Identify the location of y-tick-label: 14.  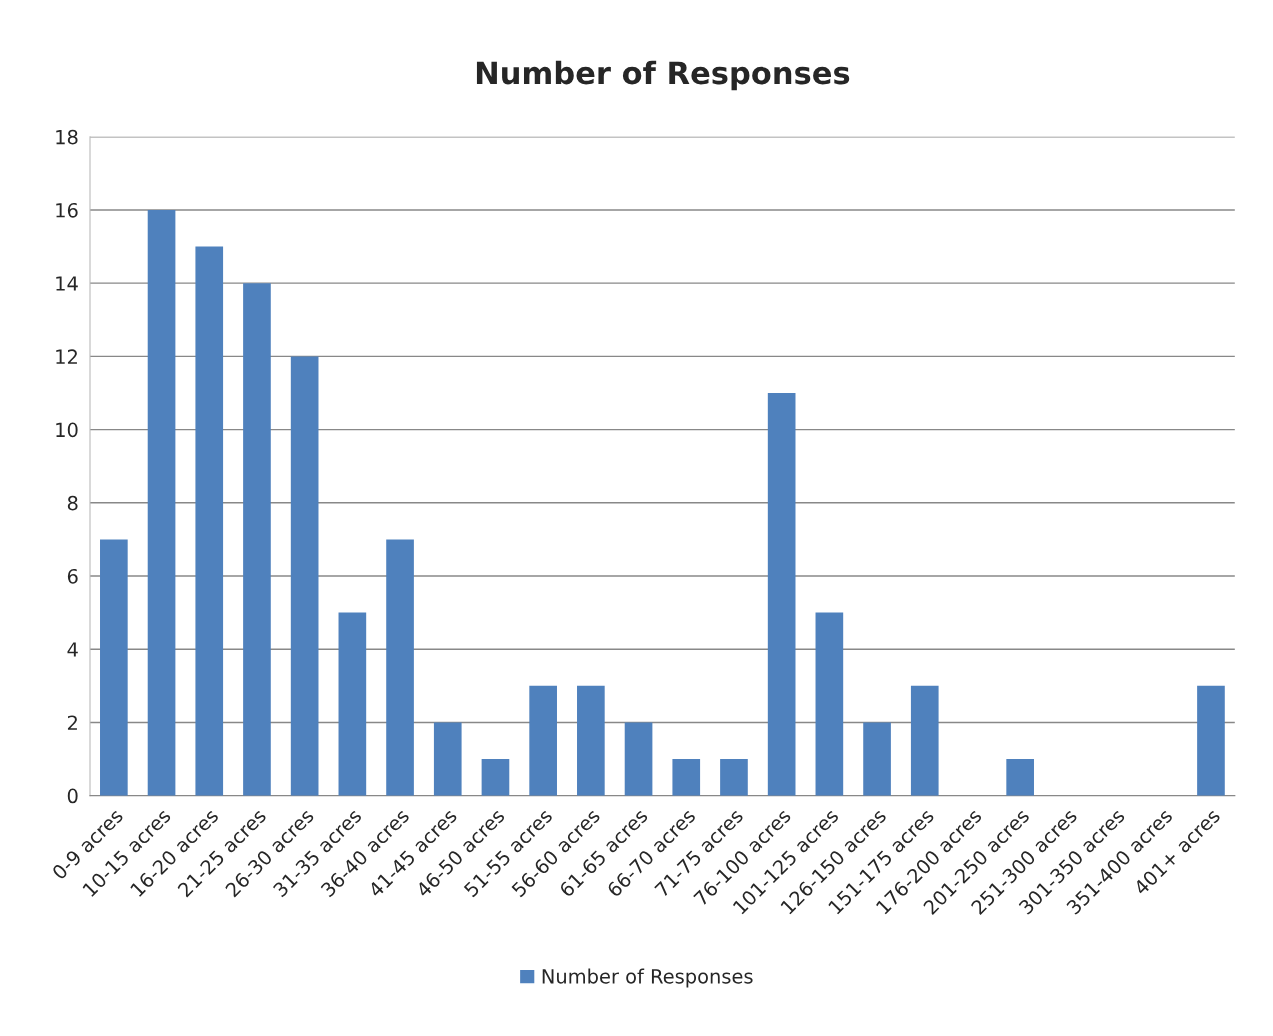
(67, 283).